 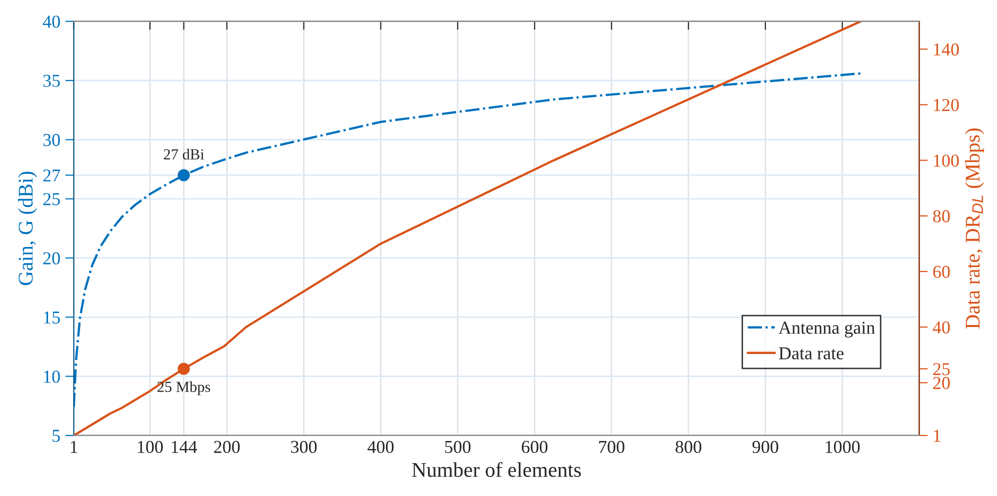 What do you see at coordinates (535, 447) in the screenshot?
I see `x-tick-label: 600` at bounding box center [535, 447].